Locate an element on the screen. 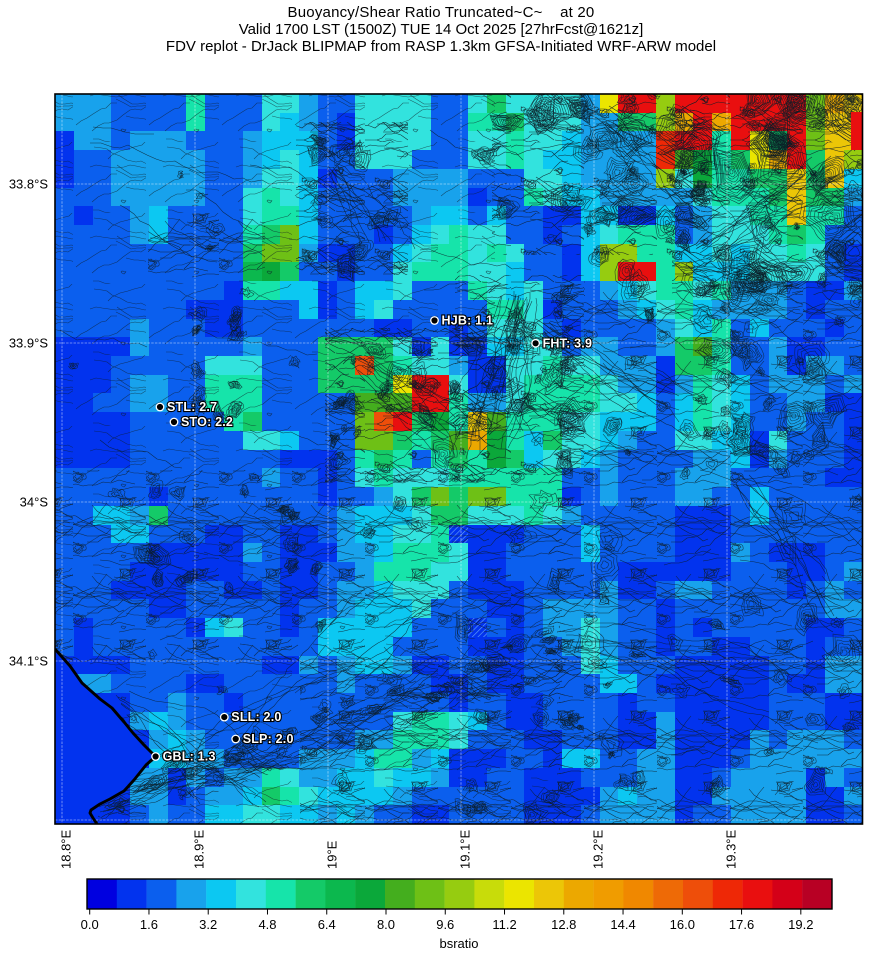 The height and width of the screenshot is (962, 873). svg-text: 3.2 is located at coordinates (208, 924).